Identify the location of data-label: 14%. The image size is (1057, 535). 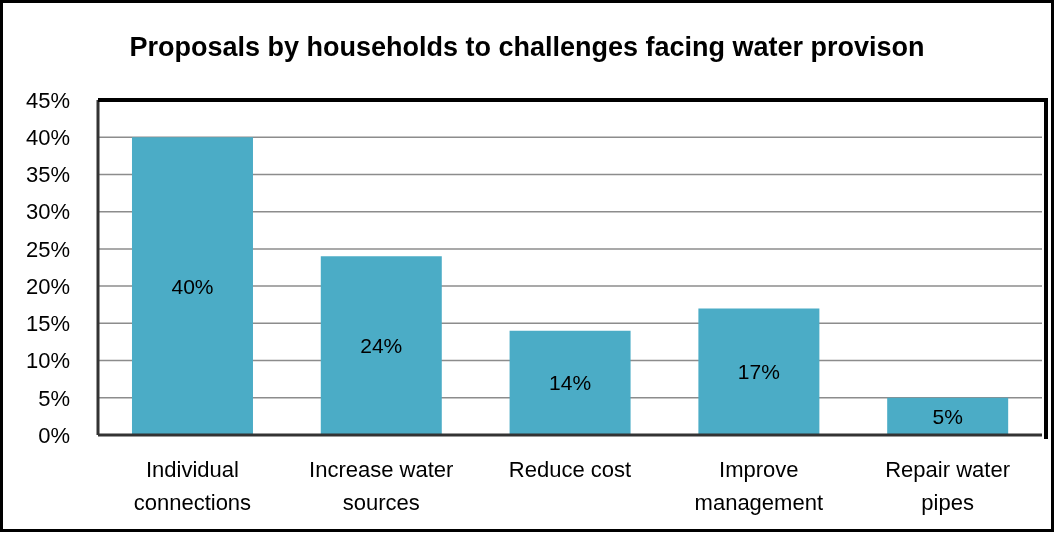
(570, 383).